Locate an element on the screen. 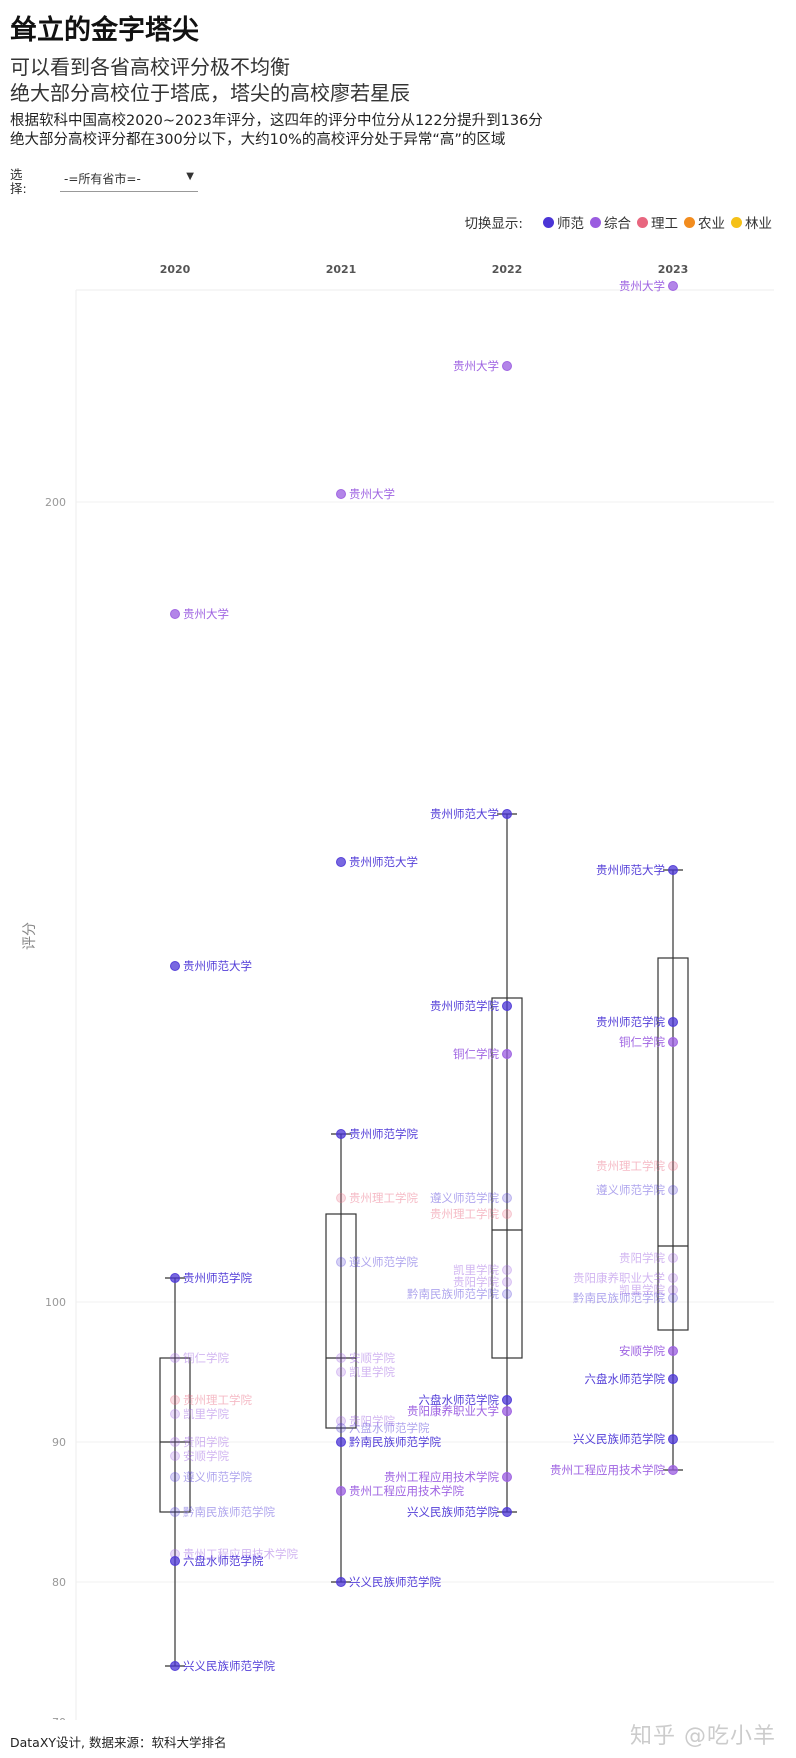  data-label: 遵义师范学院 is located at coordinates (383, 1262).